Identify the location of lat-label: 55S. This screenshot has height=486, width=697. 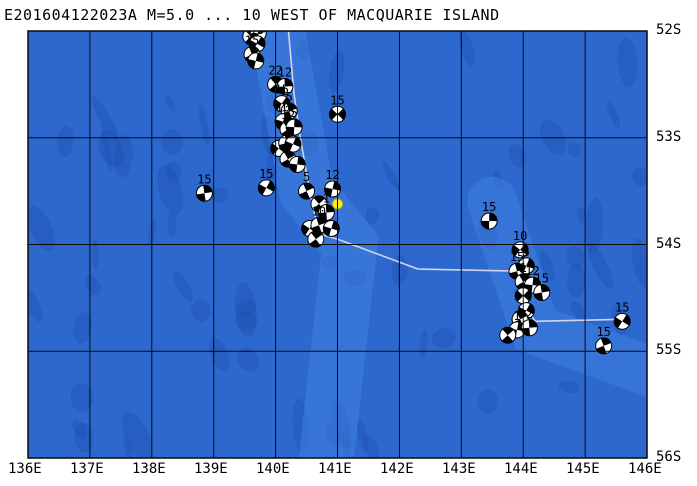
(669, 350).